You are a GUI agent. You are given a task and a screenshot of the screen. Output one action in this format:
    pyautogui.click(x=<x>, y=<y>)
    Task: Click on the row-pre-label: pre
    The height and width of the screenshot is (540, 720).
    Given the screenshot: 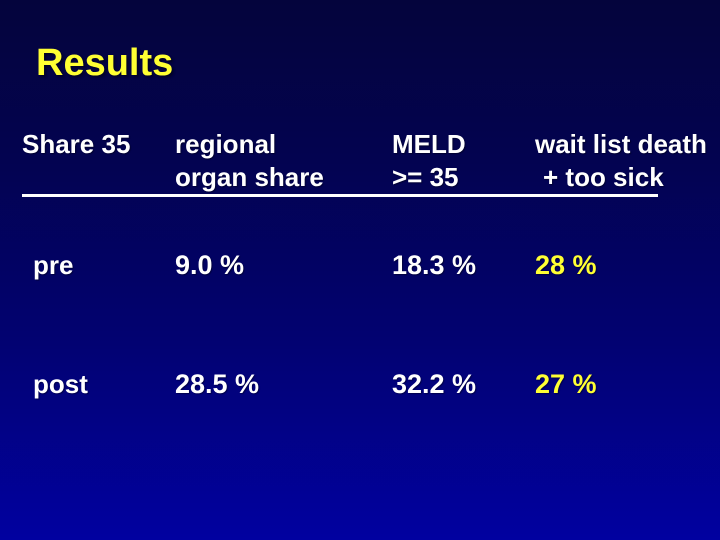 What is the action you would take?
    pyautogui.click(x=53, y=265)
    